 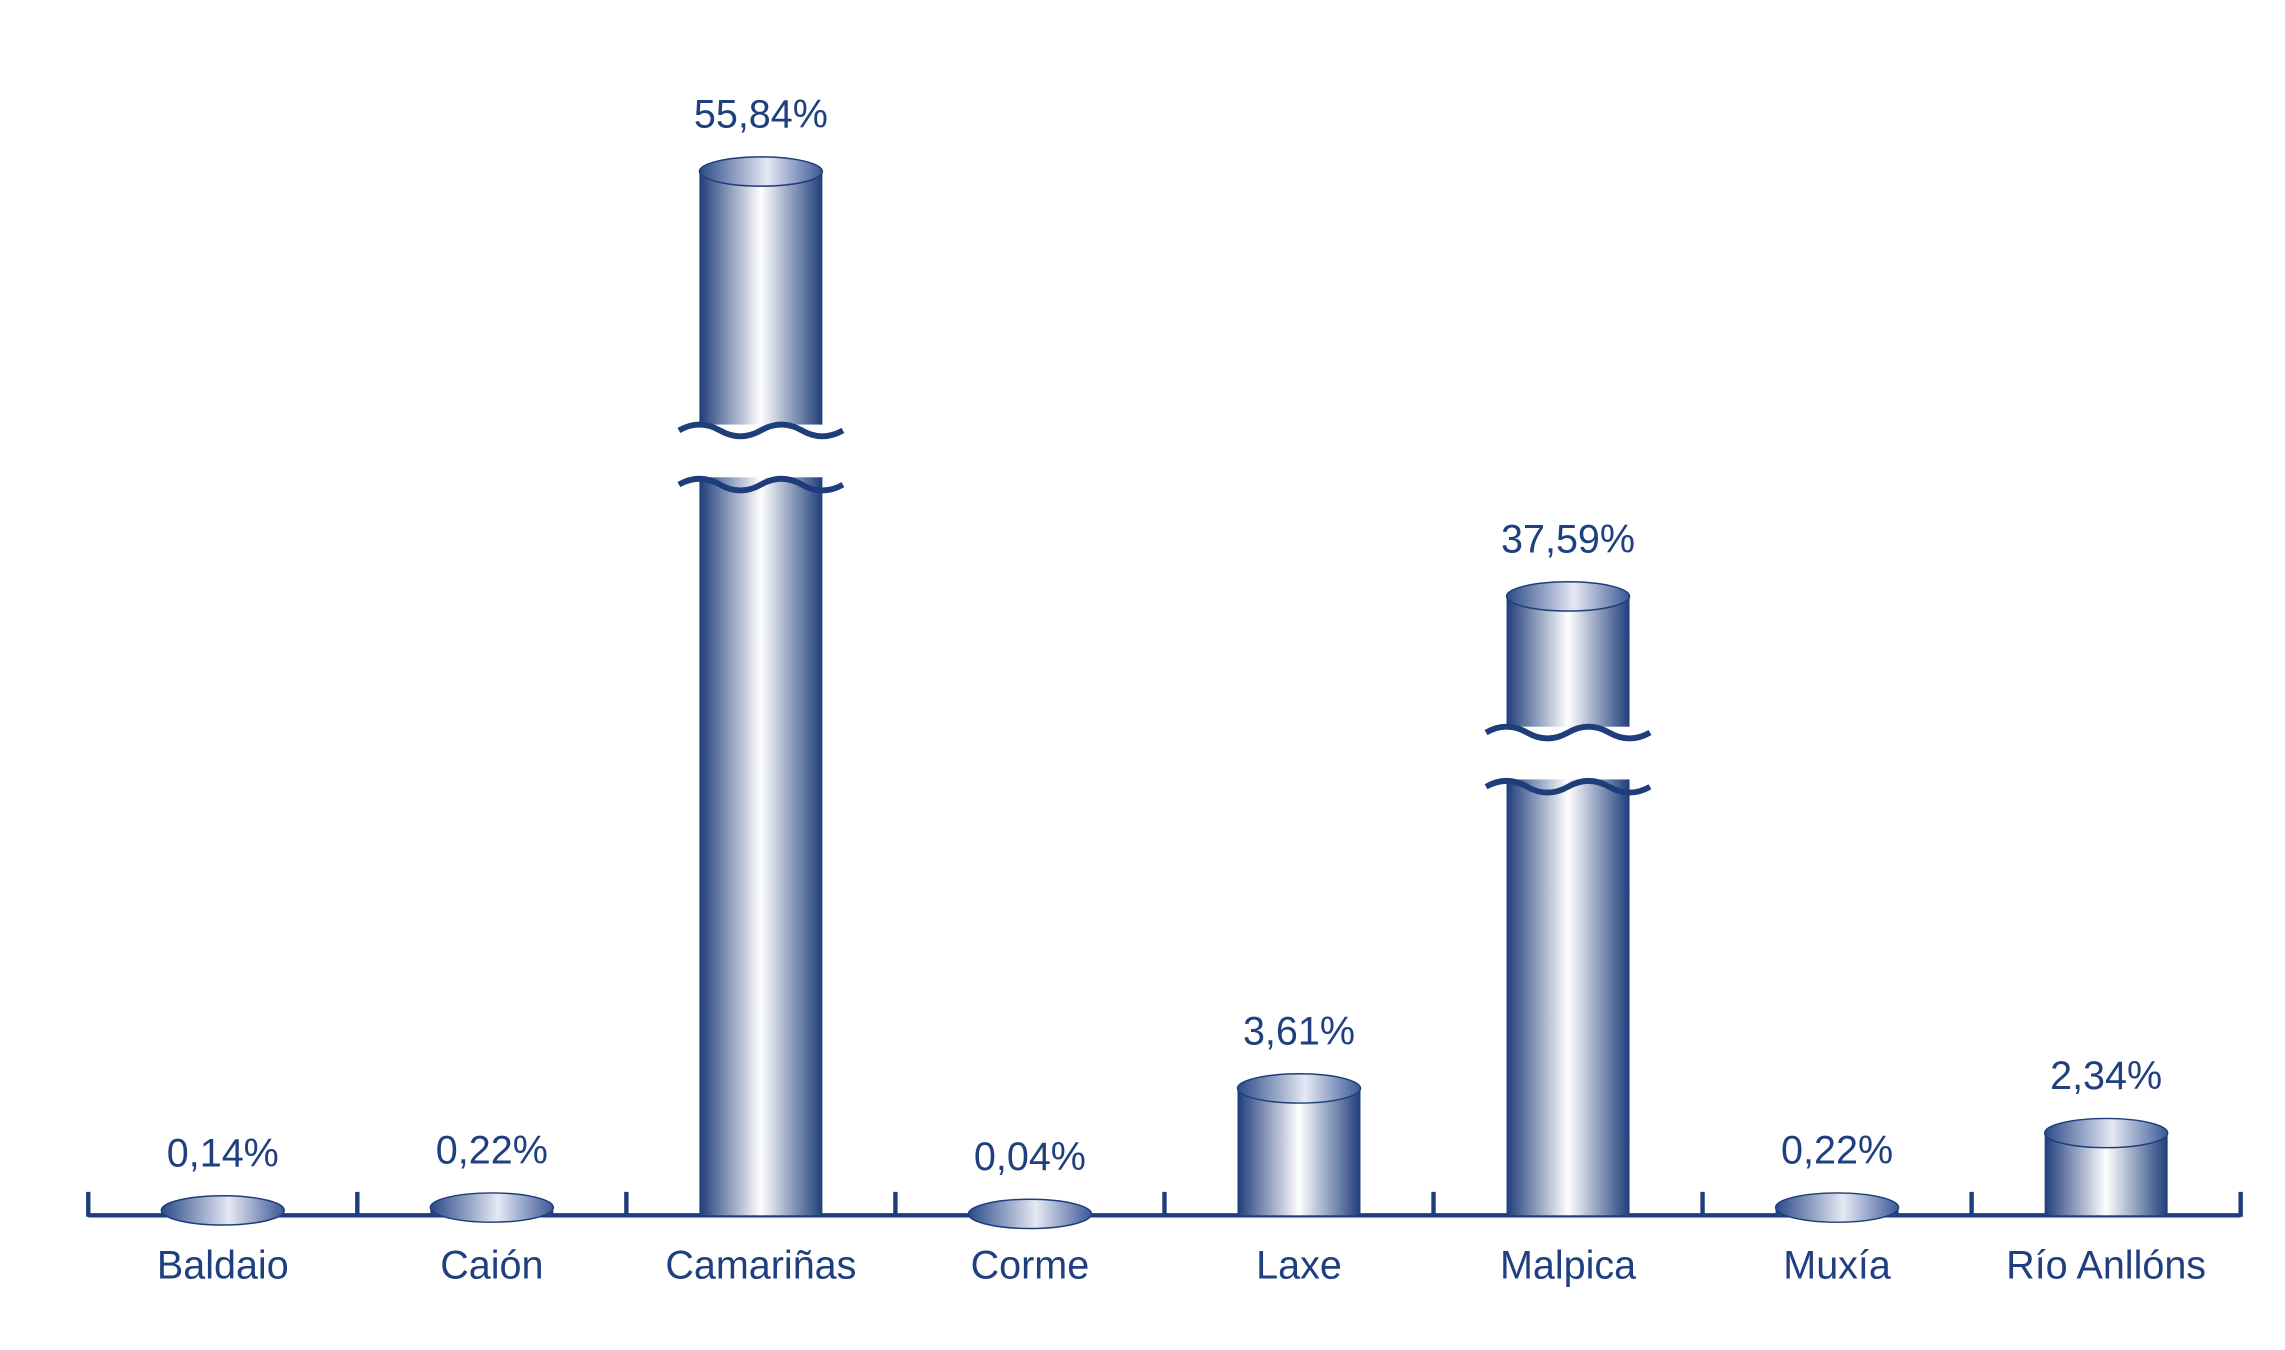 What do you see at coordinates (1030, 1157) in the screenshot?
I see `value-label: 0,04%` at bounding box center [1030, 1157].